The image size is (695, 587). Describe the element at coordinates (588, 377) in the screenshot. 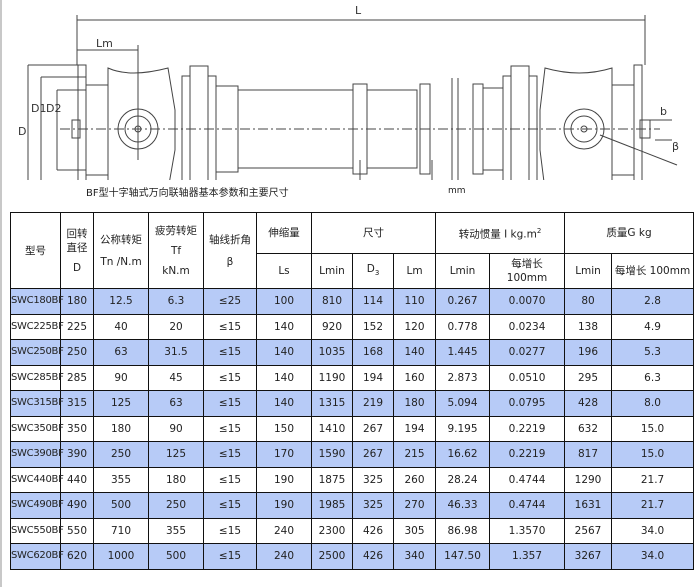

I see `table-cell: 295` at that location.